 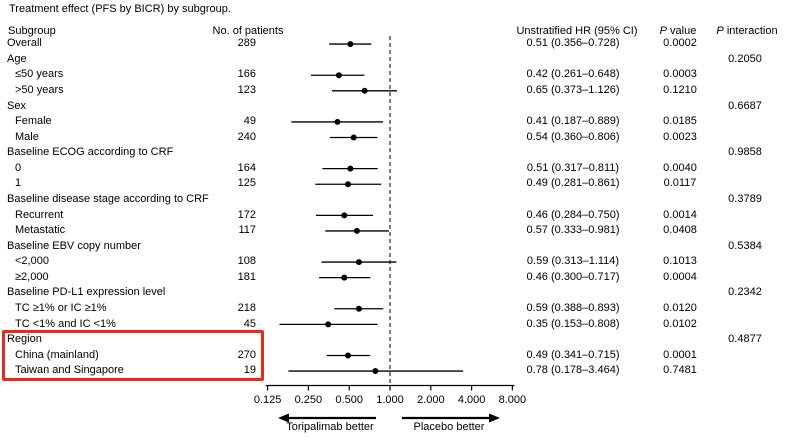 I want to click on subgroup-label: Baseline disease stage according to CRF, so click(x=108, y=199).